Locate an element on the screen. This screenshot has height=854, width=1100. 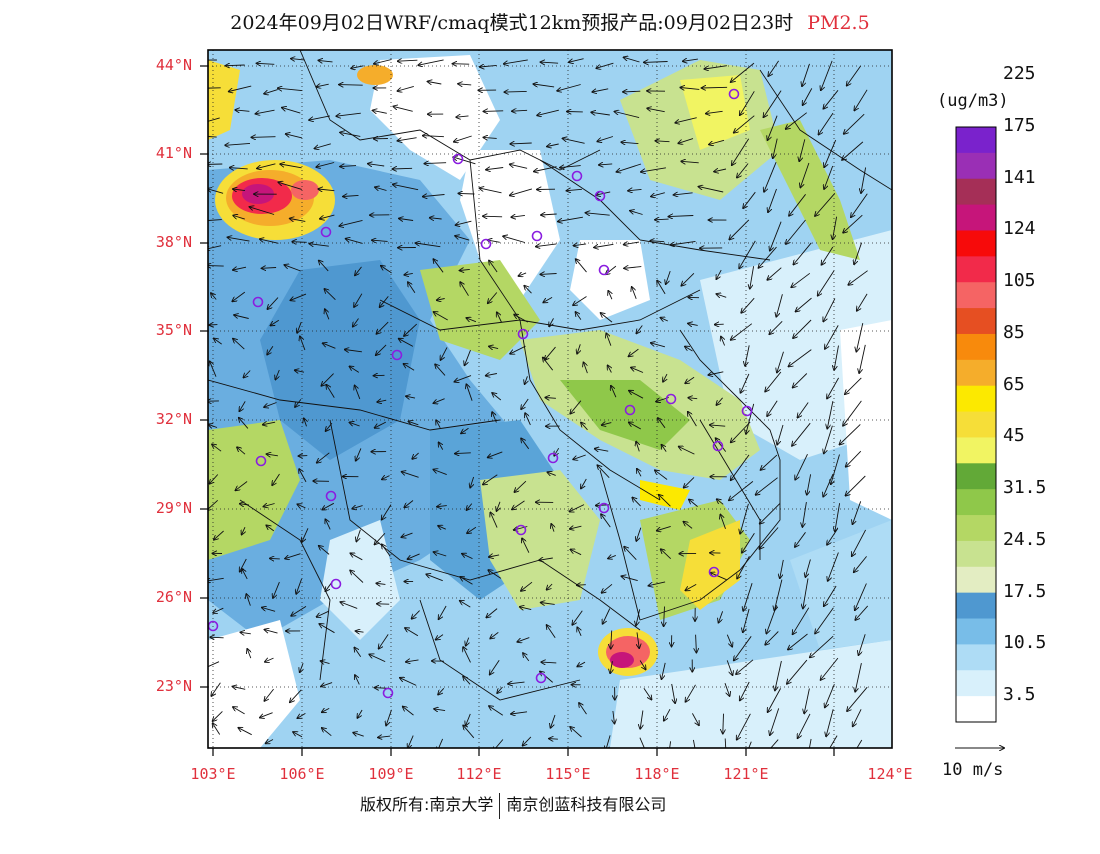
colorbar-label: 31.5 is located at coordinates (1024, 487).